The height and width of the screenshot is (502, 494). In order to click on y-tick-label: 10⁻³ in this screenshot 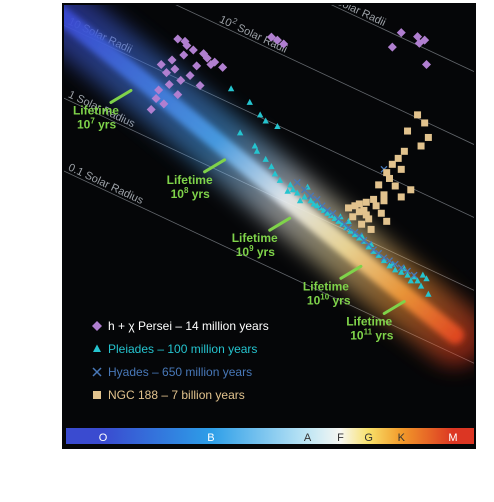, I will do `click(45, 347)`.